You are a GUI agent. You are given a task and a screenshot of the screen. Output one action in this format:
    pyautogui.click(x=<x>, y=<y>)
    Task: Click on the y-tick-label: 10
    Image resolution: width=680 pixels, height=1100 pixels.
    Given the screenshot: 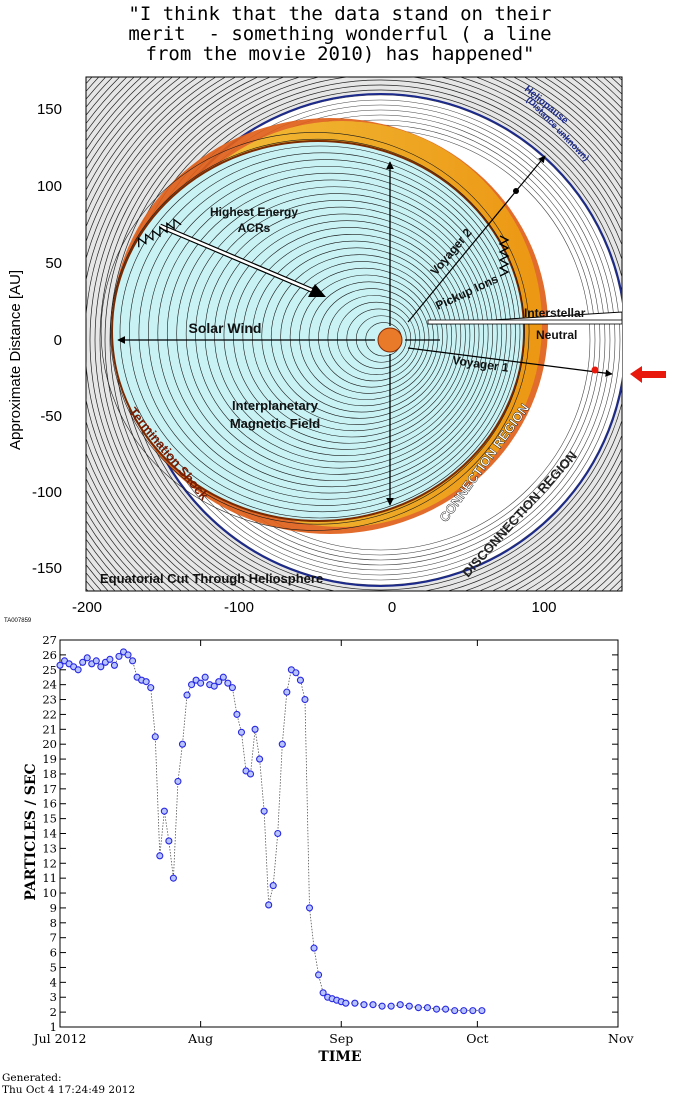 What is the action you would take?
    pyautogui.click(x=49, y=893)
    